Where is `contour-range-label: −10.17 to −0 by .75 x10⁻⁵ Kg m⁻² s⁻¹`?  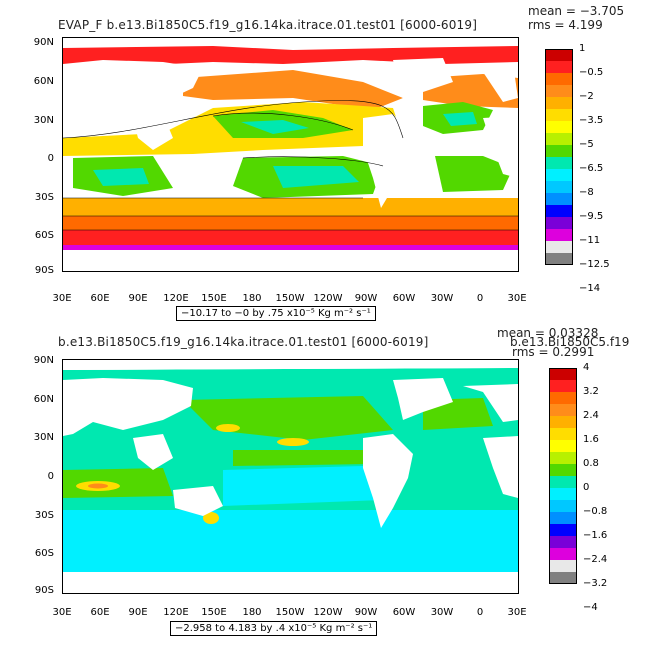
contour-range-label: −10.17 to −0 by .75 x10⁻⁵ Kg m⁻² s⁻¹ is located at coordinates (276, 313).